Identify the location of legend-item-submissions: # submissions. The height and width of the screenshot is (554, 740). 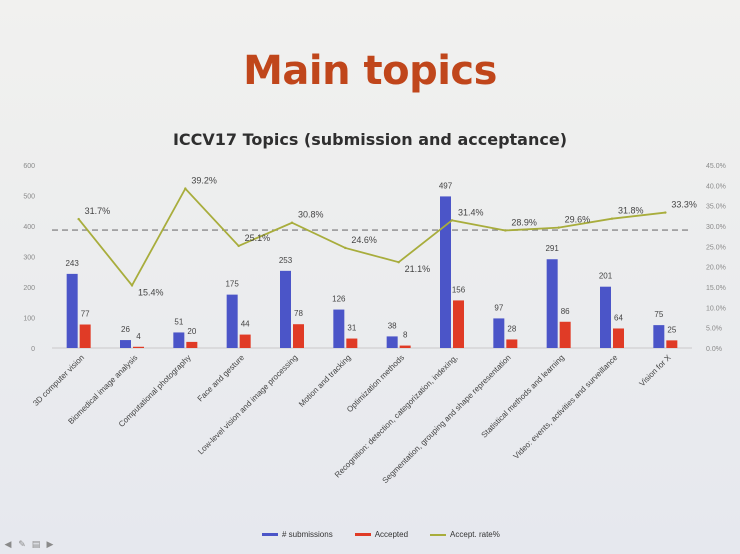
(297, 534).